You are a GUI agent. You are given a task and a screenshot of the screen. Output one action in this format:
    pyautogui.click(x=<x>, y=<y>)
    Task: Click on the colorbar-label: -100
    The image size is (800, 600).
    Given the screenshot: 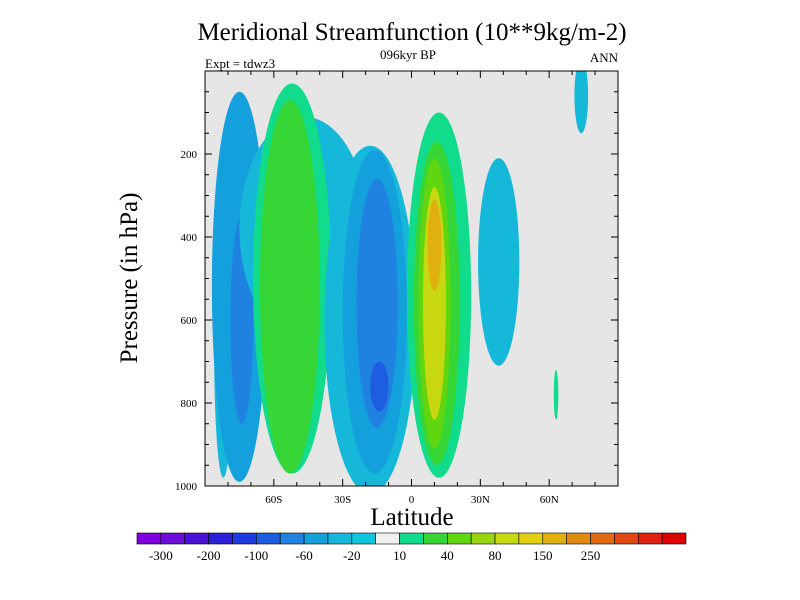 What is the action you would take?
    pyautogui.click(x=256, y=555)
    